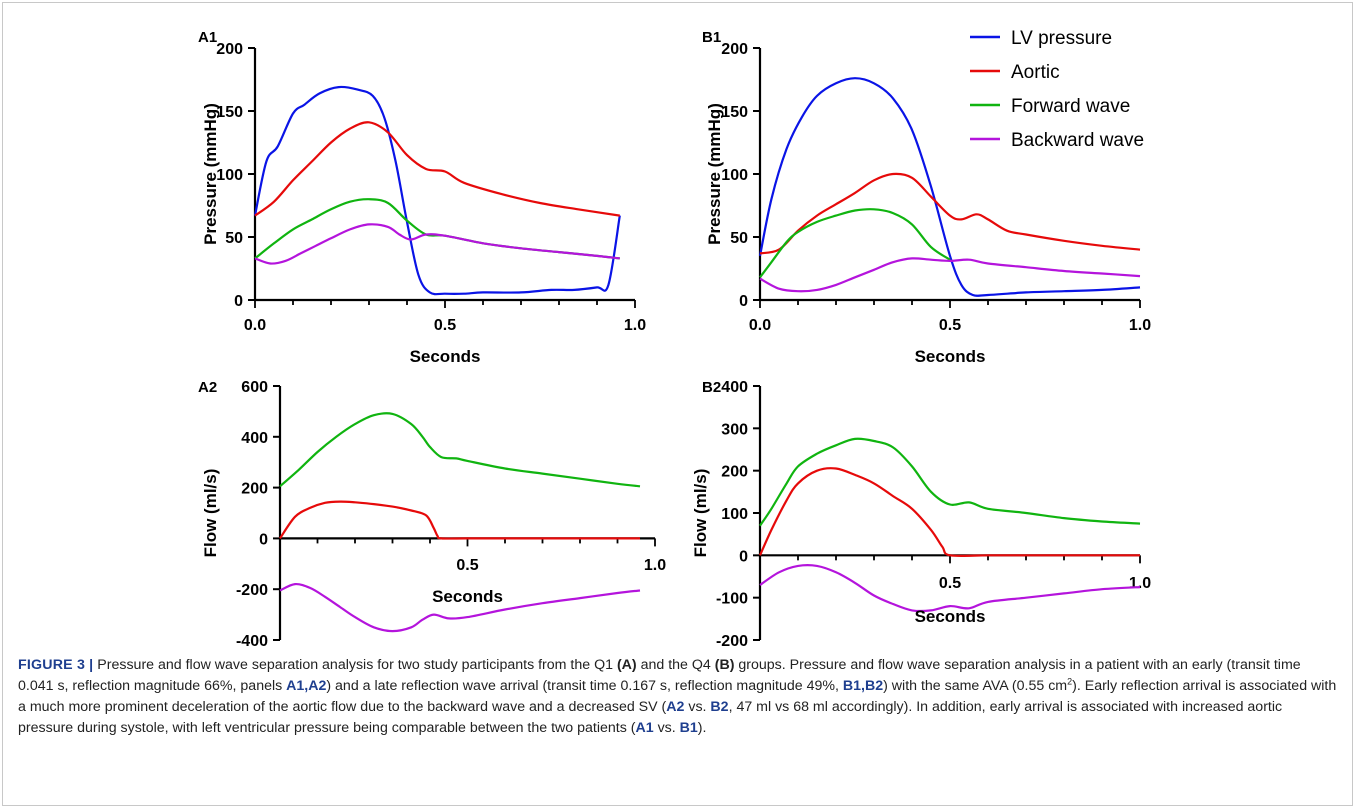 Image resolution: width=1357 pixels, height=810 pixels. What do you see at coordinates (711, 387) in the screenshot?
I see `panel-label: B2` at bounding box center [711, 387].